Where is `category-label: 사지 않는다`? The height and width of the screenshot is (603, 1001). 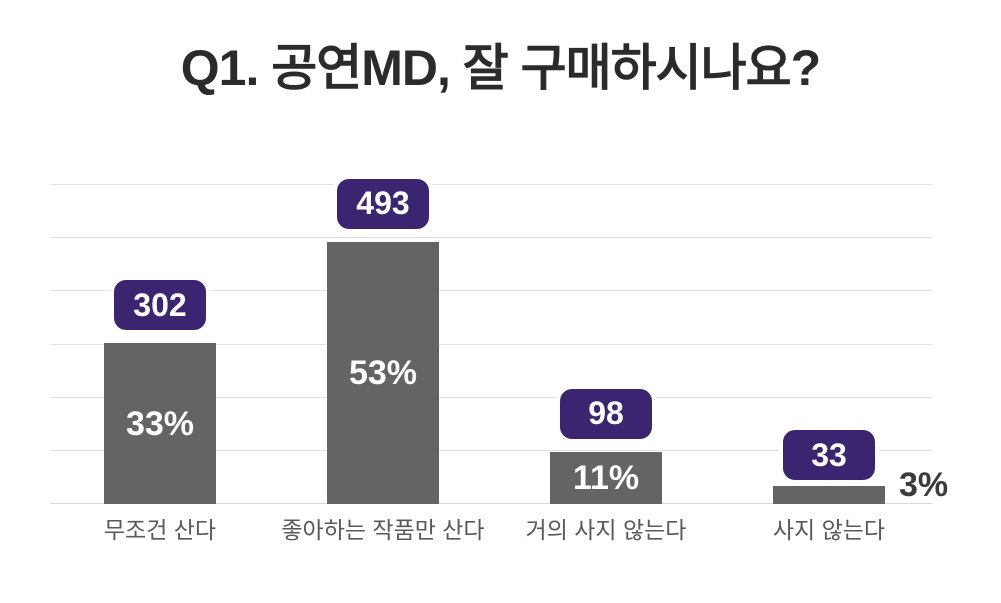
category-label: 사지 않는다 is located at coordinates (829, 530).